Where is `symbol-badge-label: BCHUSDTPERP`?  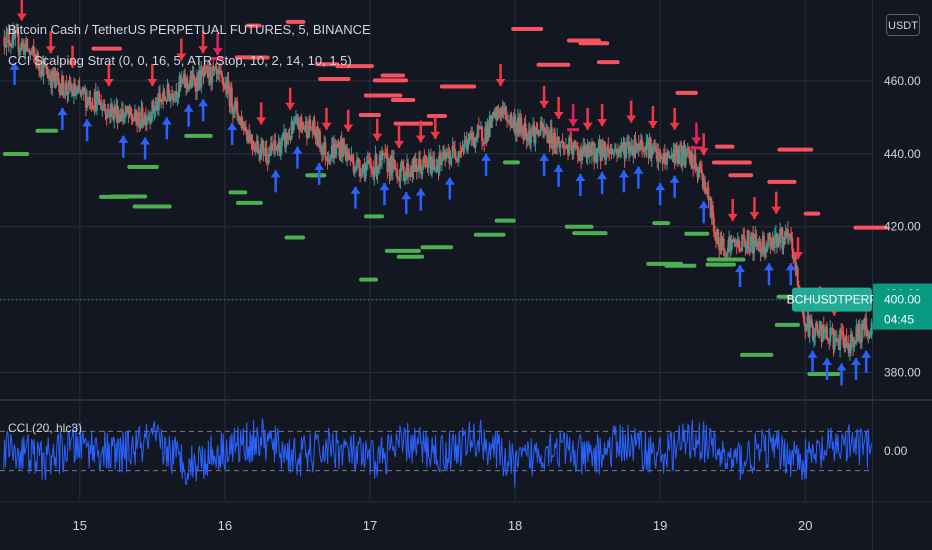 symbol-badge-label: BCHUSDTPERP is located at coordinates (832, 300).